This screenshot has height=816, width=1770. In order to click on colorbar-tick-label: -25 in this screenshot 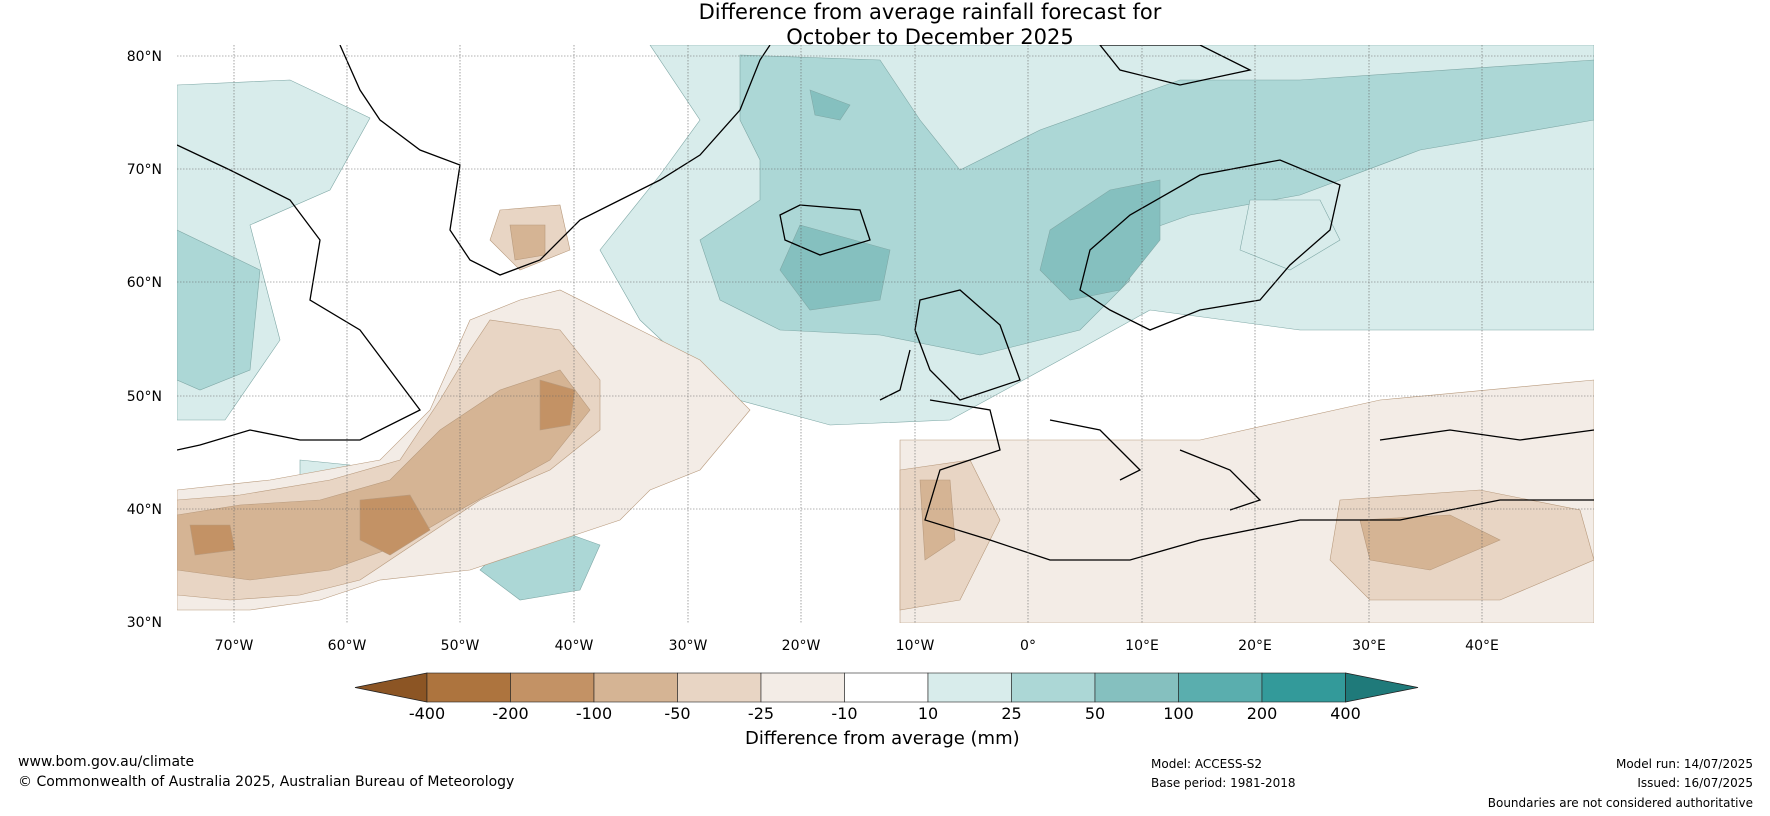, I will do `click(761, 713)`.